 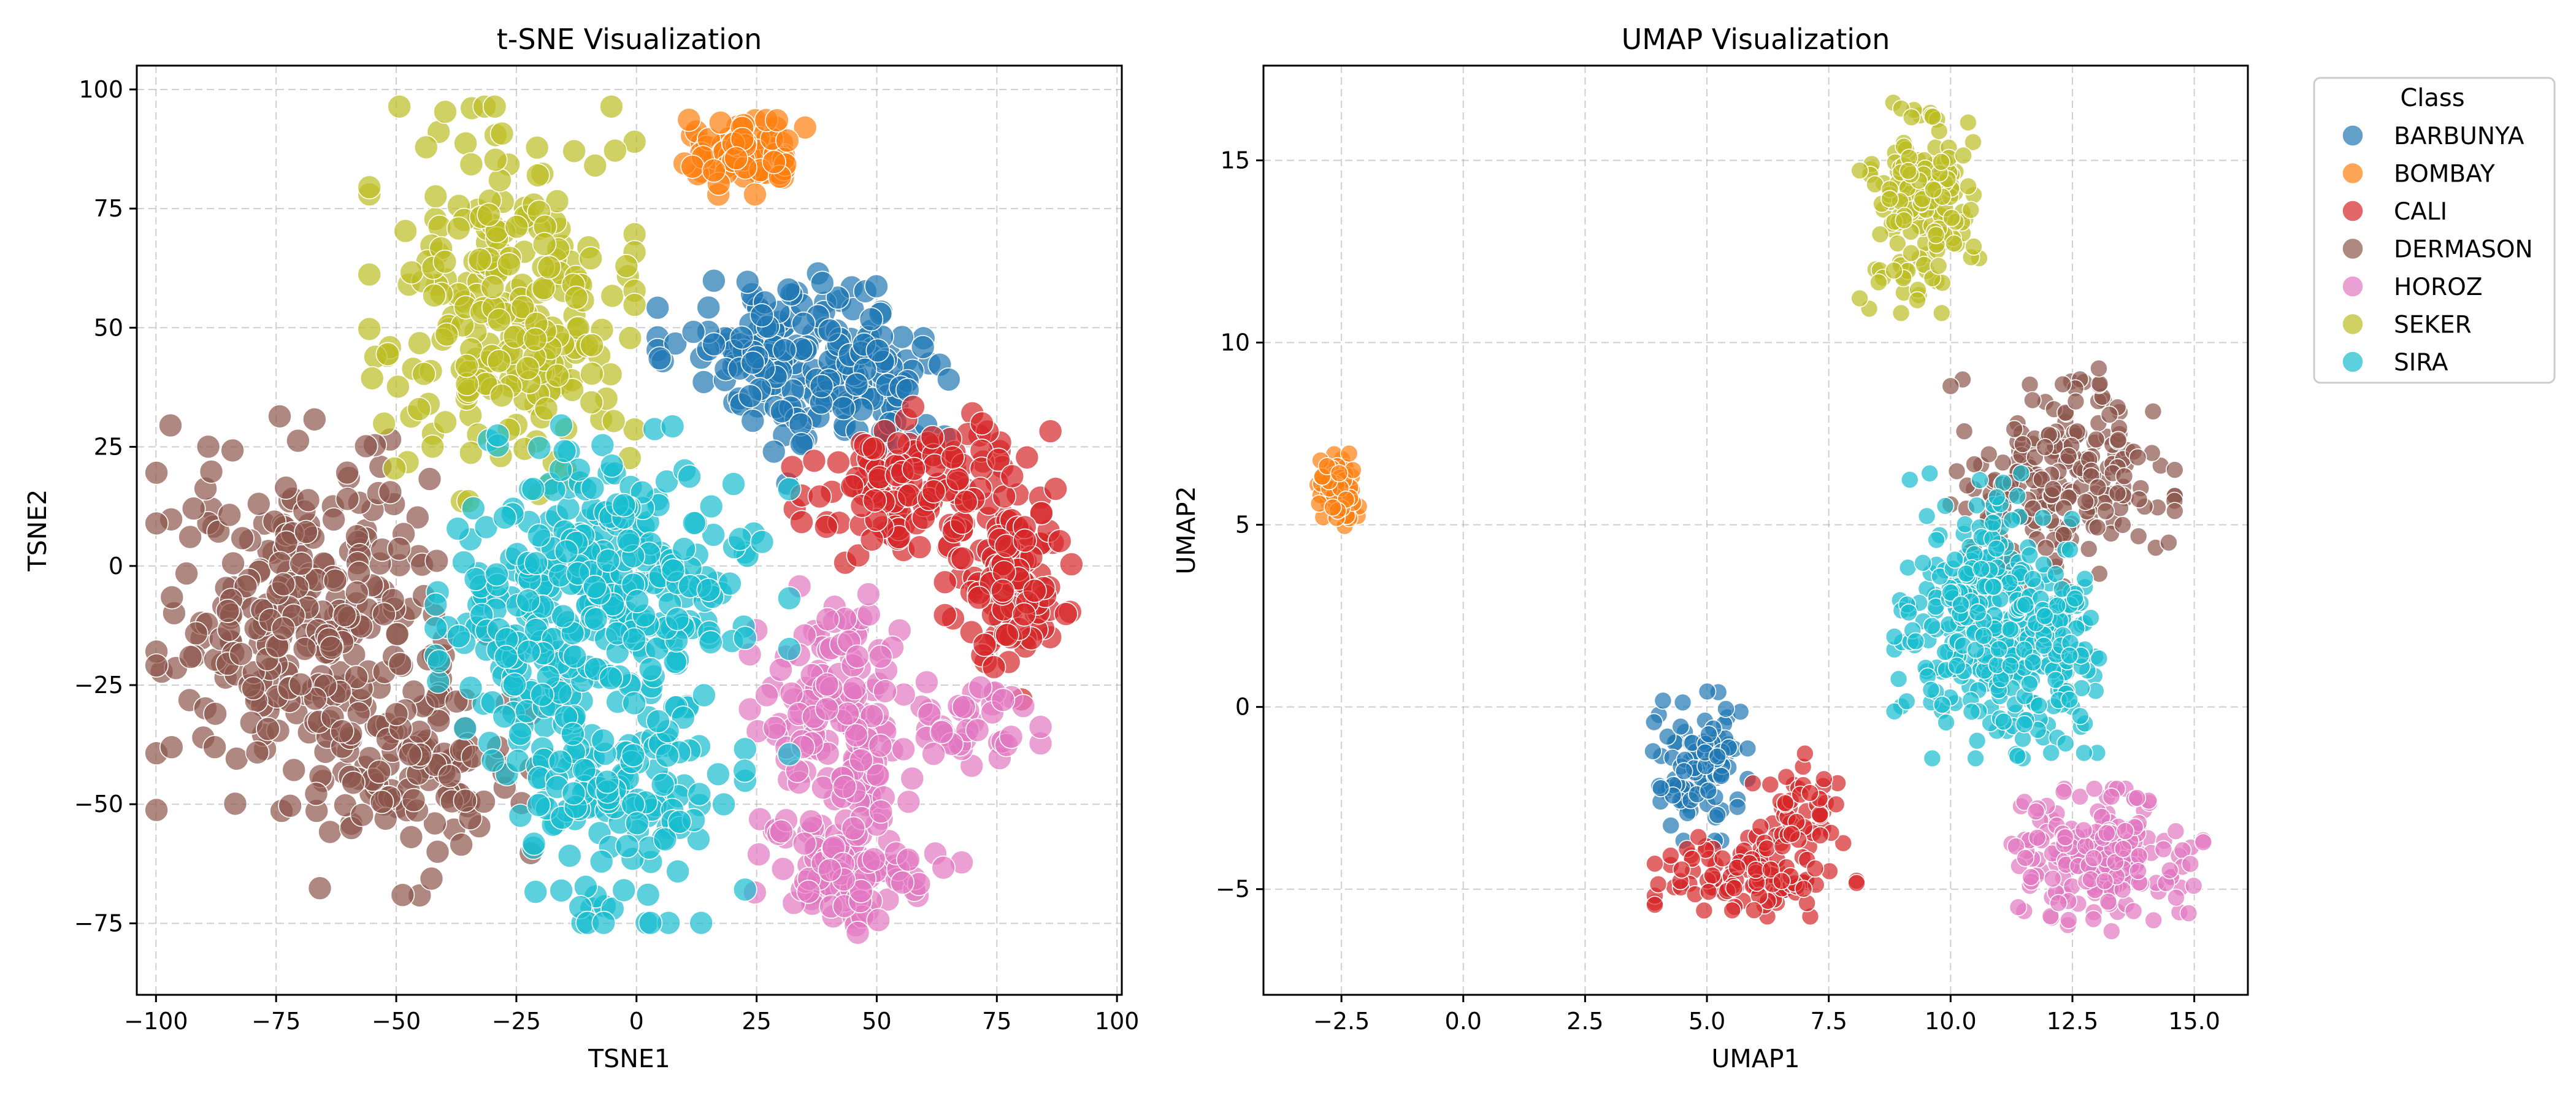 What do you see at coordinates (2412, 287) in the screenshot?
I see `legend-item-horoz: HOROZ` at bounding box center [2412, 287].